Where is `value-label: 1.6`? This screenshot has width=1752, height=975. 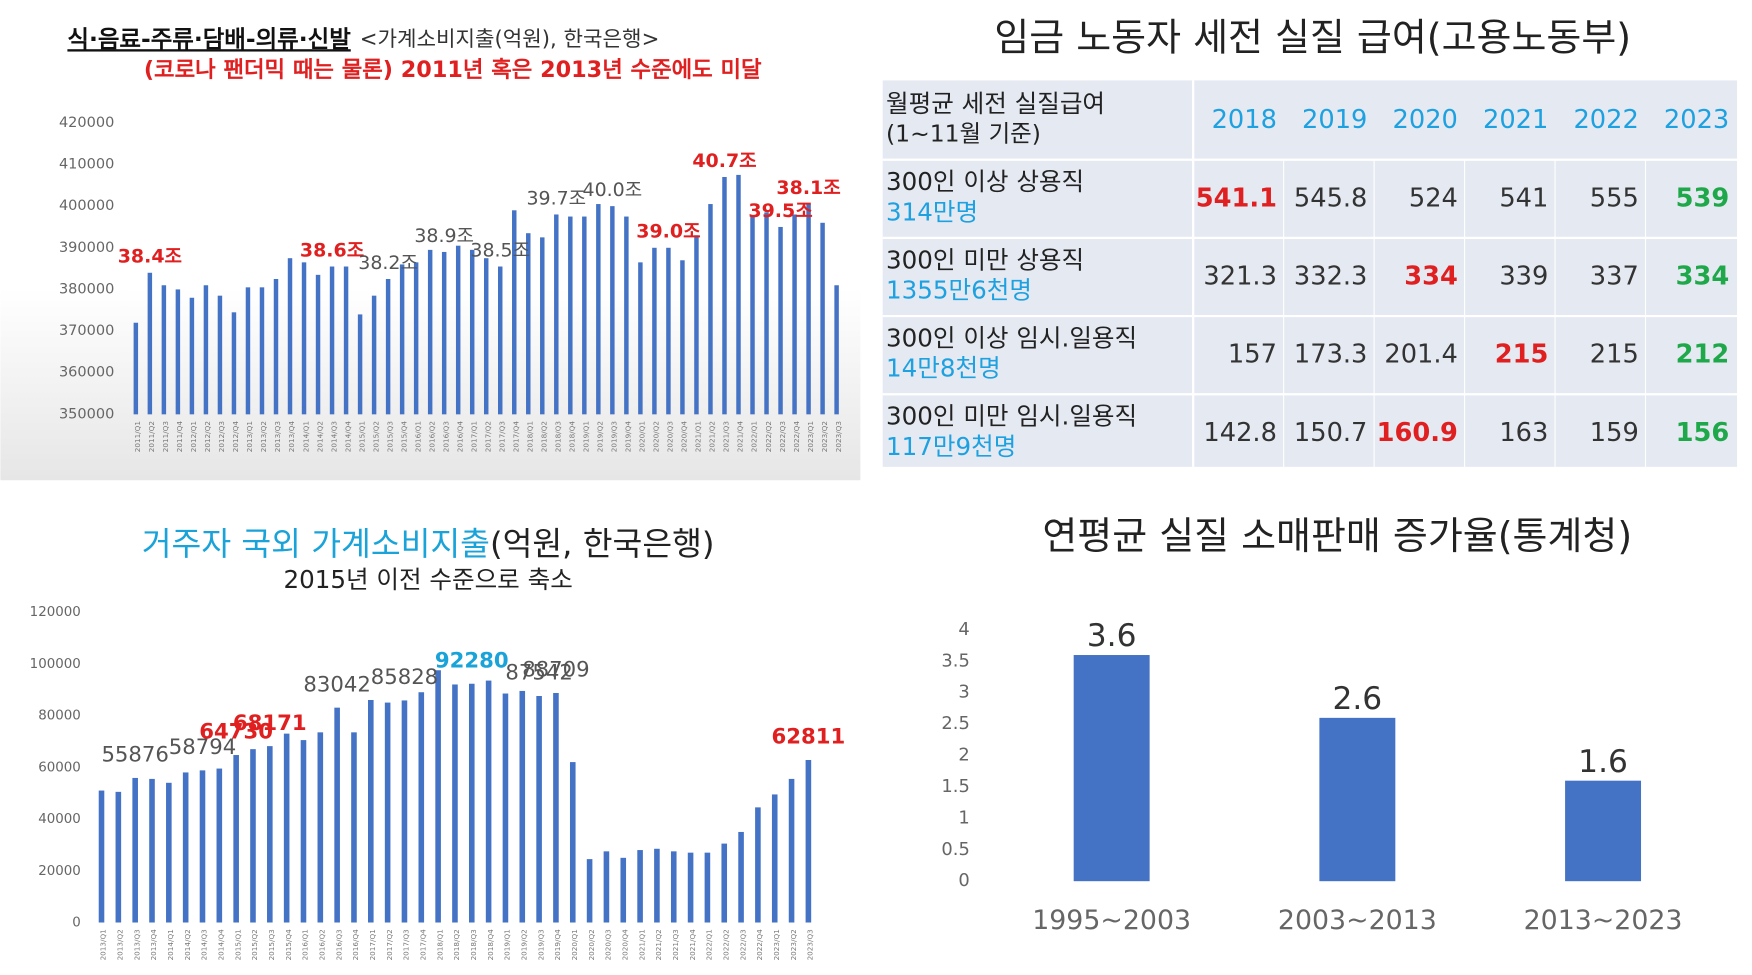 value-label: 1.6 is located at coordinates (1603, 762).